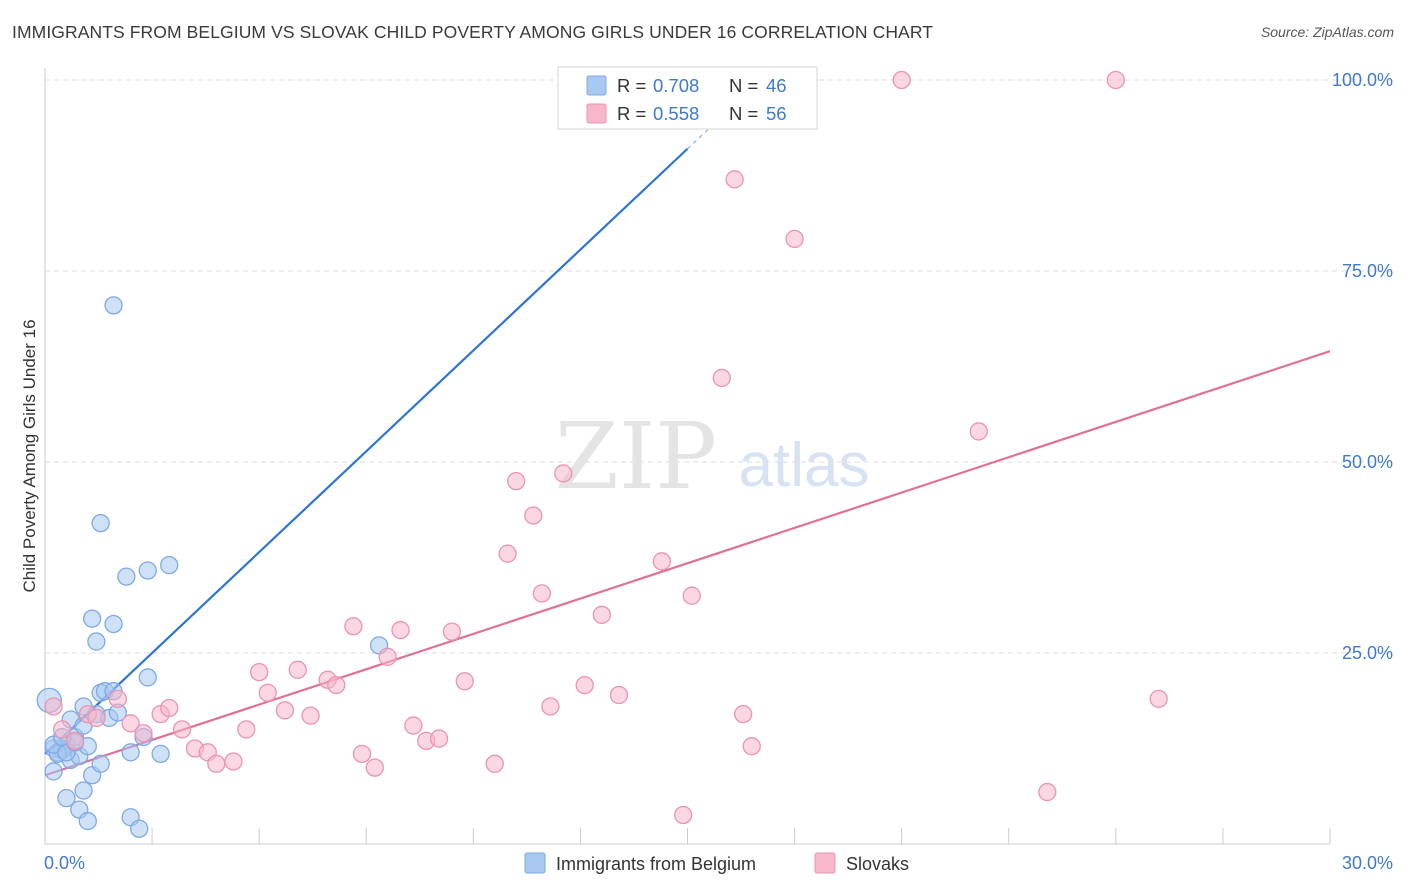 This screenshot has height=892, width=1406. I want to click on legend-n-label-1: N =, so click(743, 85).